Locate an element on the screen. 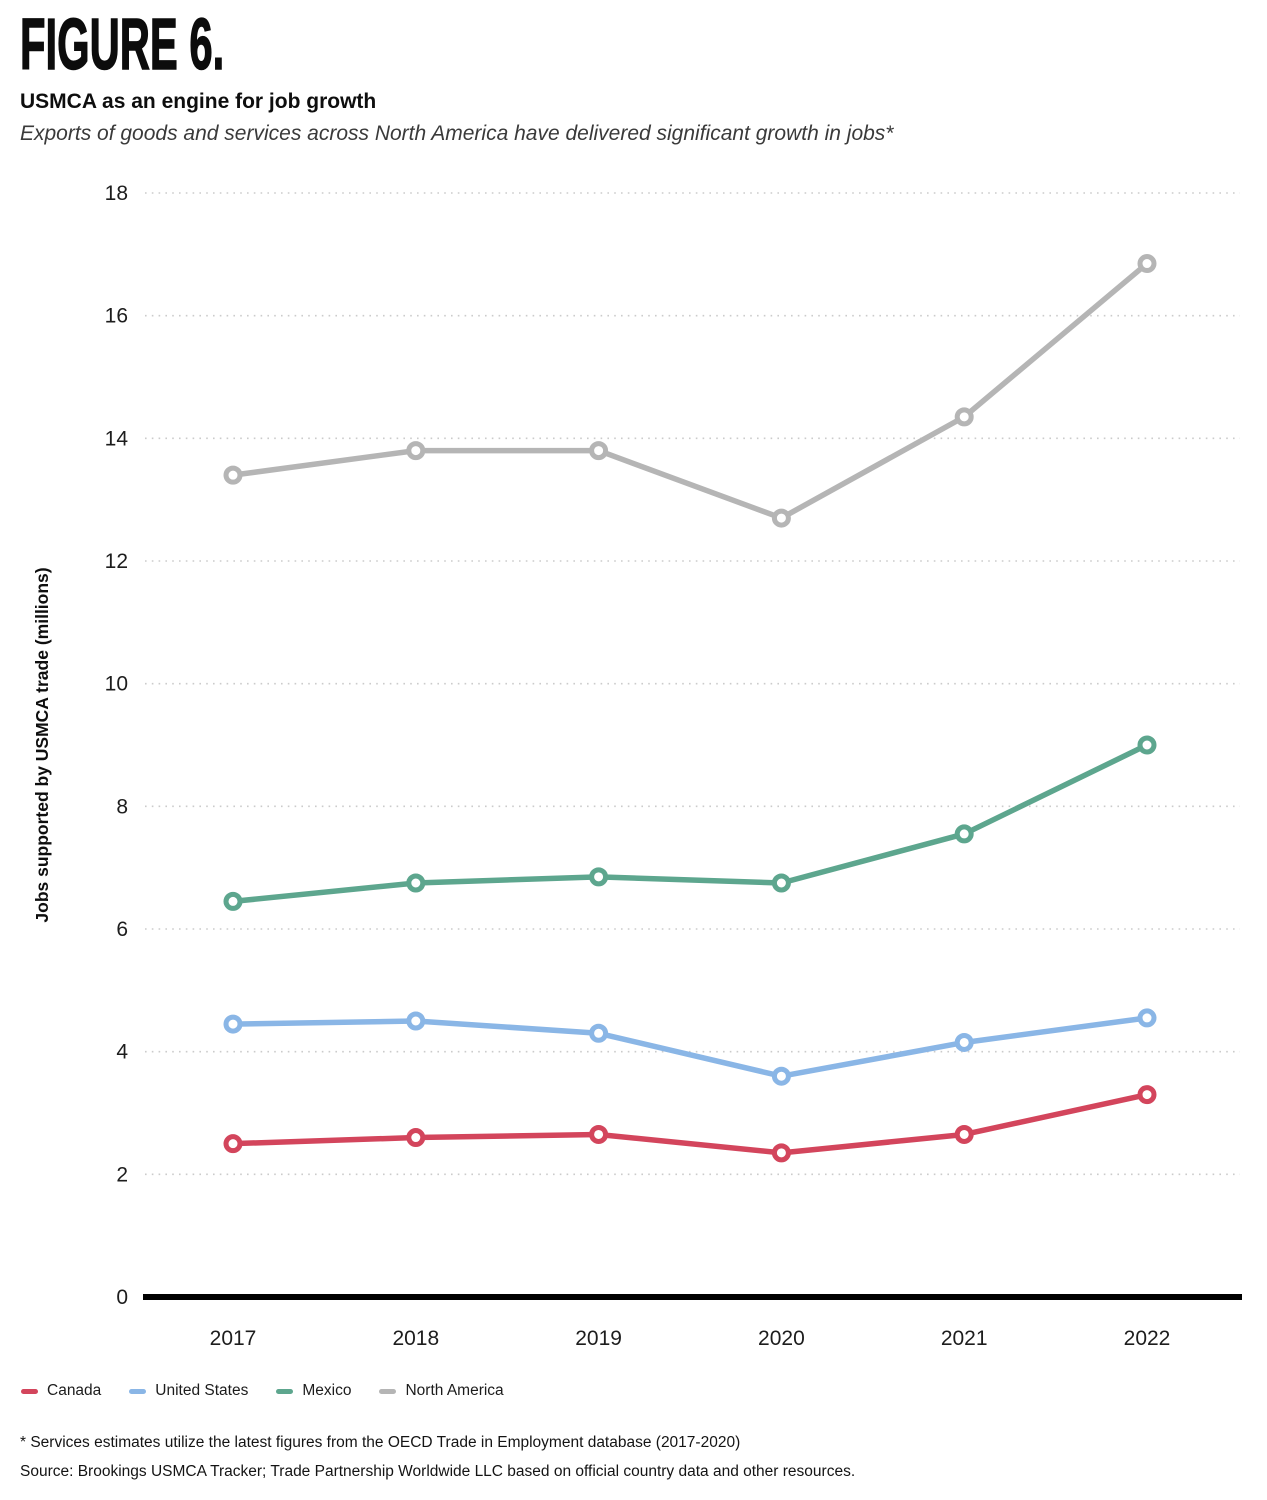  legend-label: Canada is located at coordinates (74, 1390).